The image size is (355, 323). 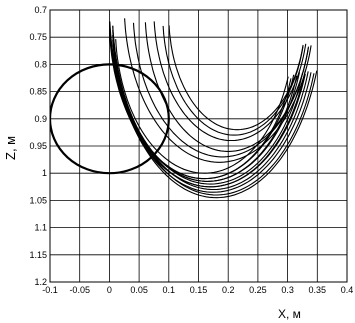 I want to click on y-tick-label: 0.8, so click(x=40, y=64).